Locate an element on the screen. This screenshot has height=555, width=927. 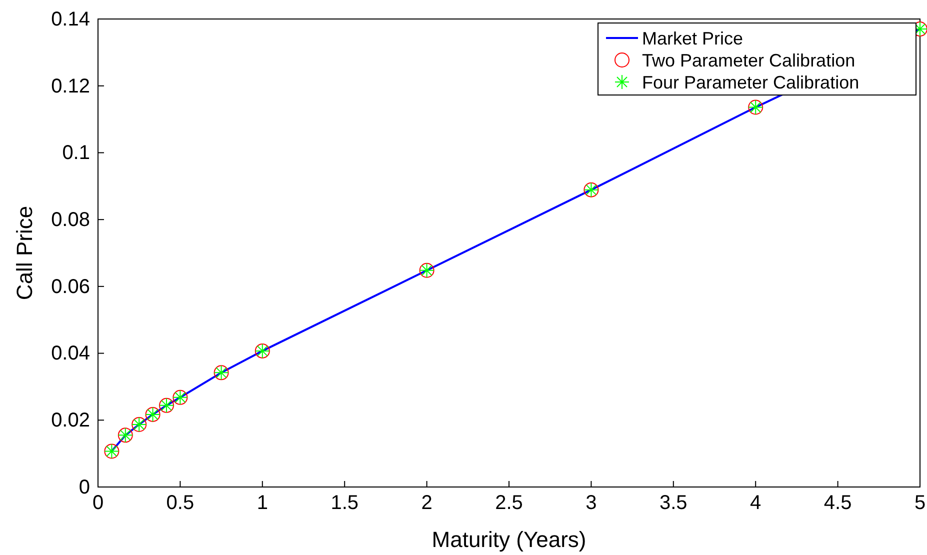
y-tick-label: 0.08 is located at coordinates (70, 219).